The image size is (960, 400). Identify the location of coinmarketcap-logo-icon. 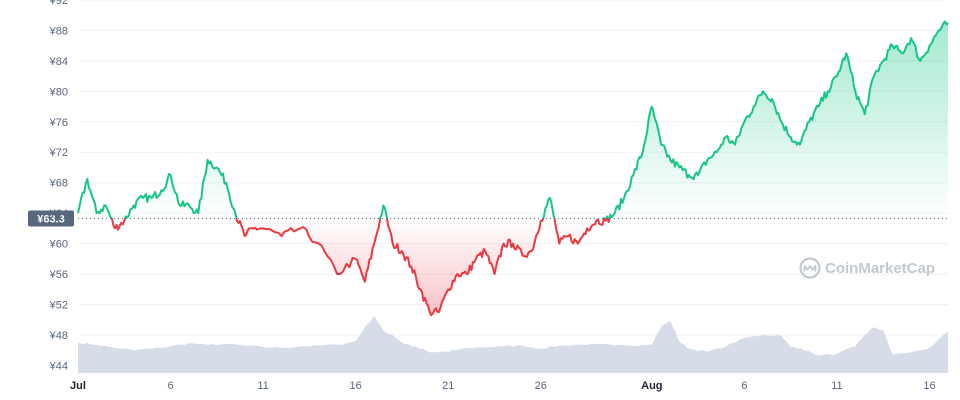
(810, 268).